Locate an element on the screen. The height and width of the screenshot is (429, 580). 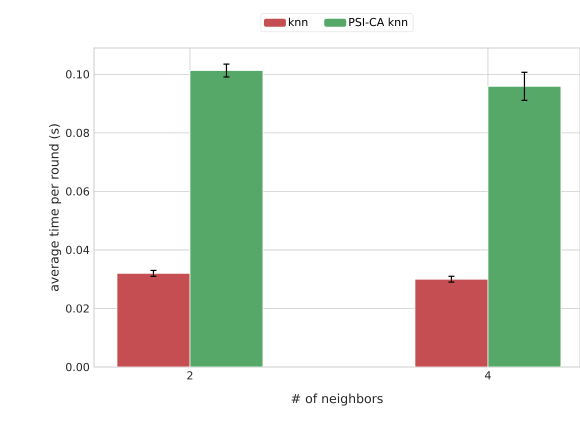
y-tick-label: 0.04 is located at coordinates (78, 250).